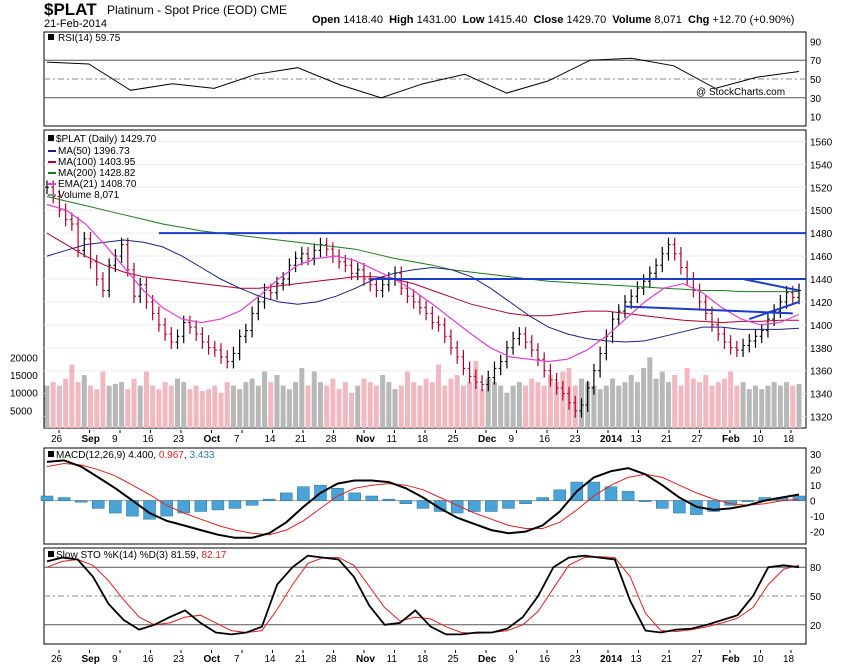 This screenshot has height=668, width=850. I want to click on x-axis-lower-tick-label: 18, so click(423, 659).